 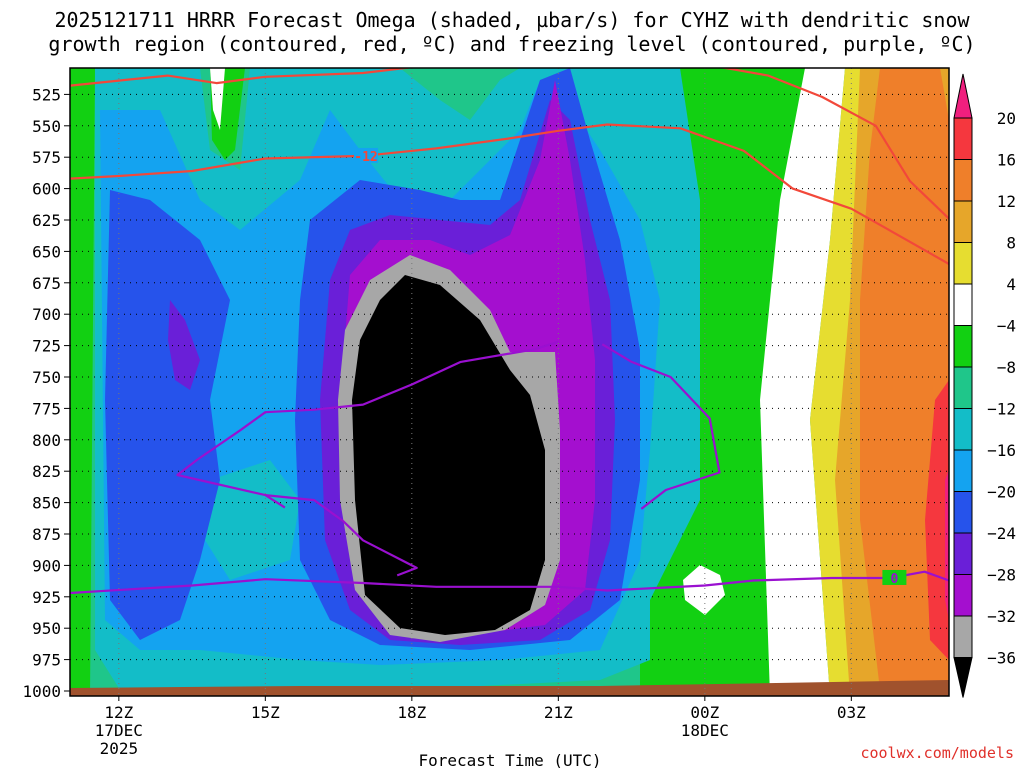 What do you see at coordinates (46, 377) in the screenshot?
I see `y-tick-label: 750` at bounding box center [46, 377].